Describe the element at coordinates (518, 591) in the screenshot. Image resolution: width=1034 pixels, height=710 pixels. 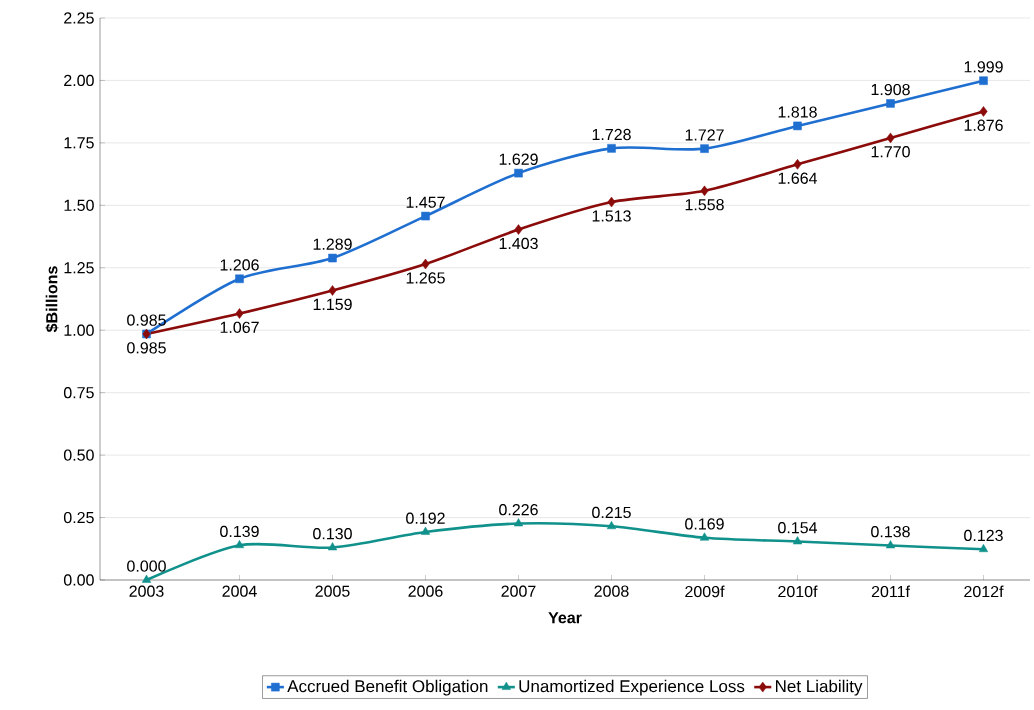
I see `x-tick-label: 2007` at that location.